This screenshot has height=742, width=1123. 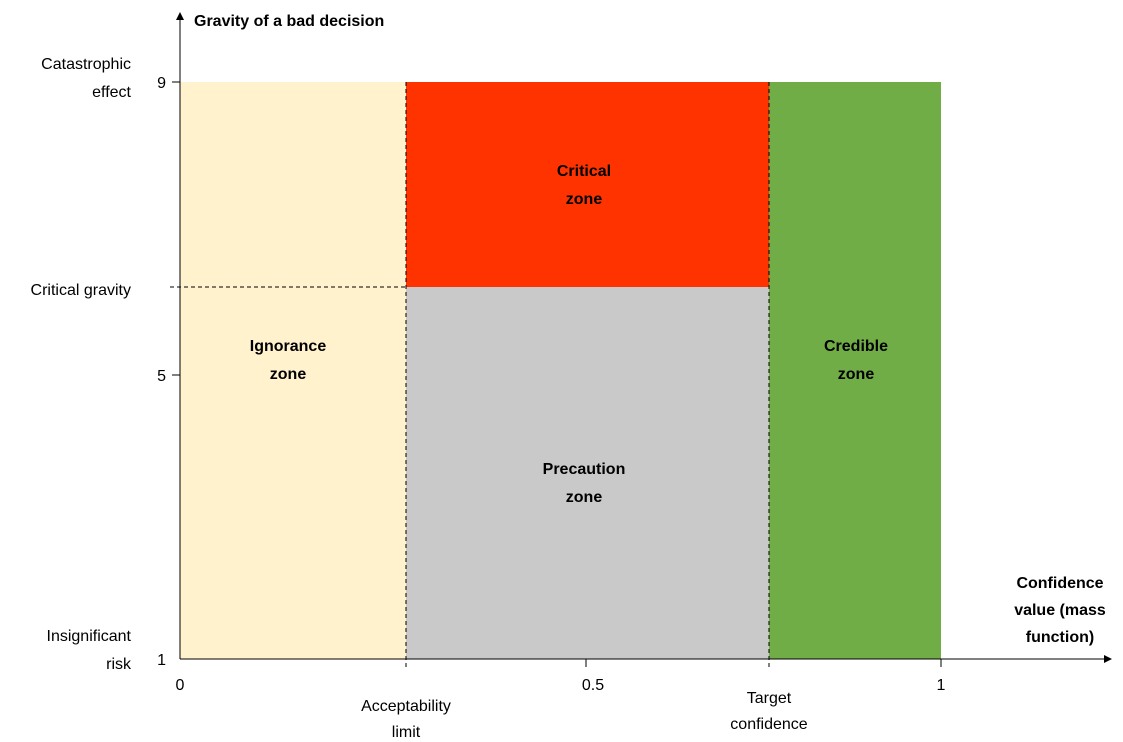 What do you see at coordinates (119, 664) in the screenshot?
I see `y-label: risk` at bounding box center [119, 664].